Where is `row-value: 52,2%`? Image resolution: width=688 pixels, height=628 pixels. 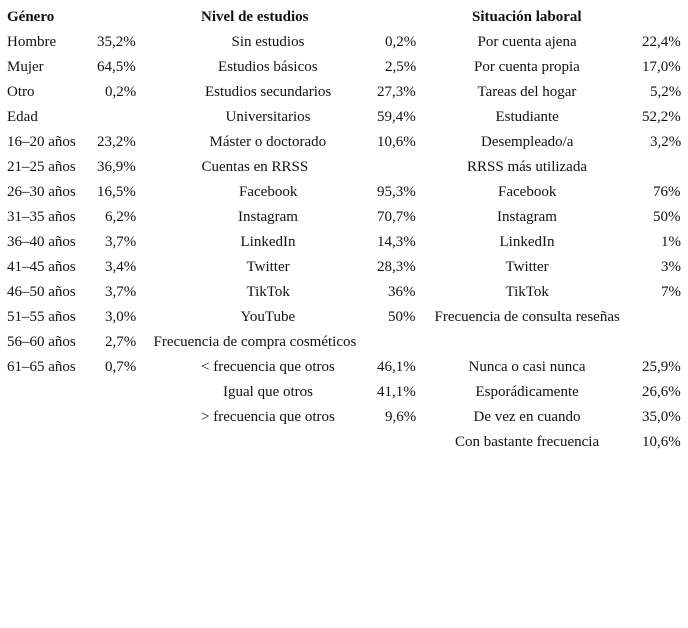
row-value: 52,2% is located at coordinates (661, 117).